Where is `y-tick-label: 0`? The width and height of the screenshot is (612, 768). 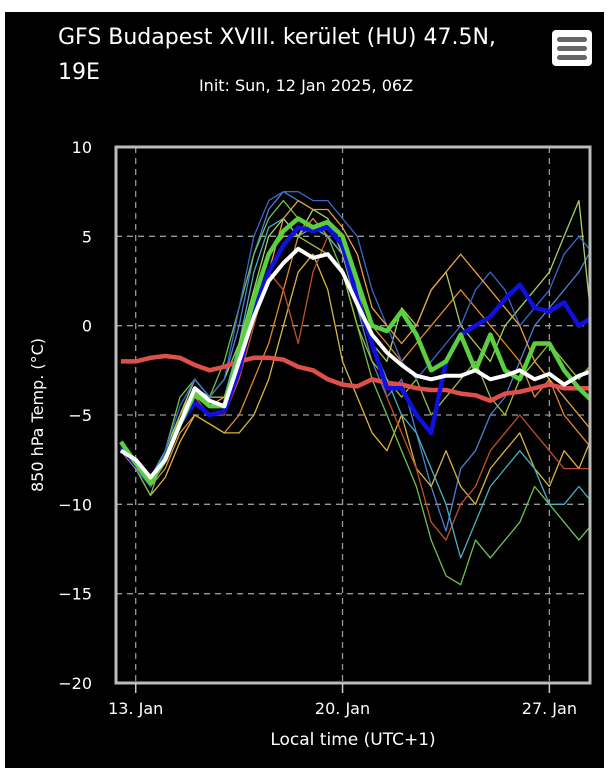 y-tick-label: 0 is located at coordinates (87, 326).